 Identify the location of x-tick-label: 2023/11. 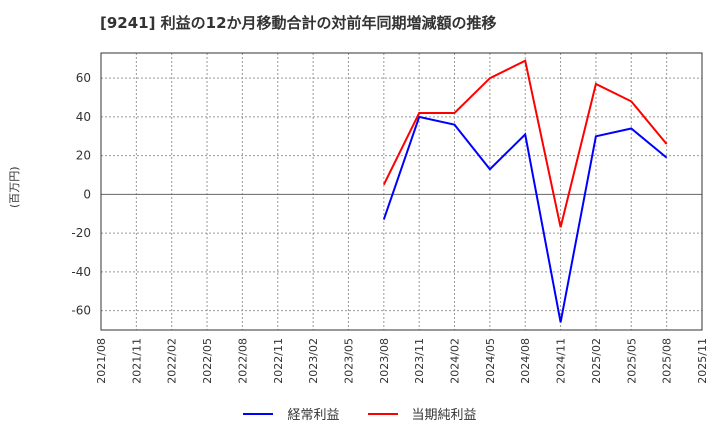
(419, 361).